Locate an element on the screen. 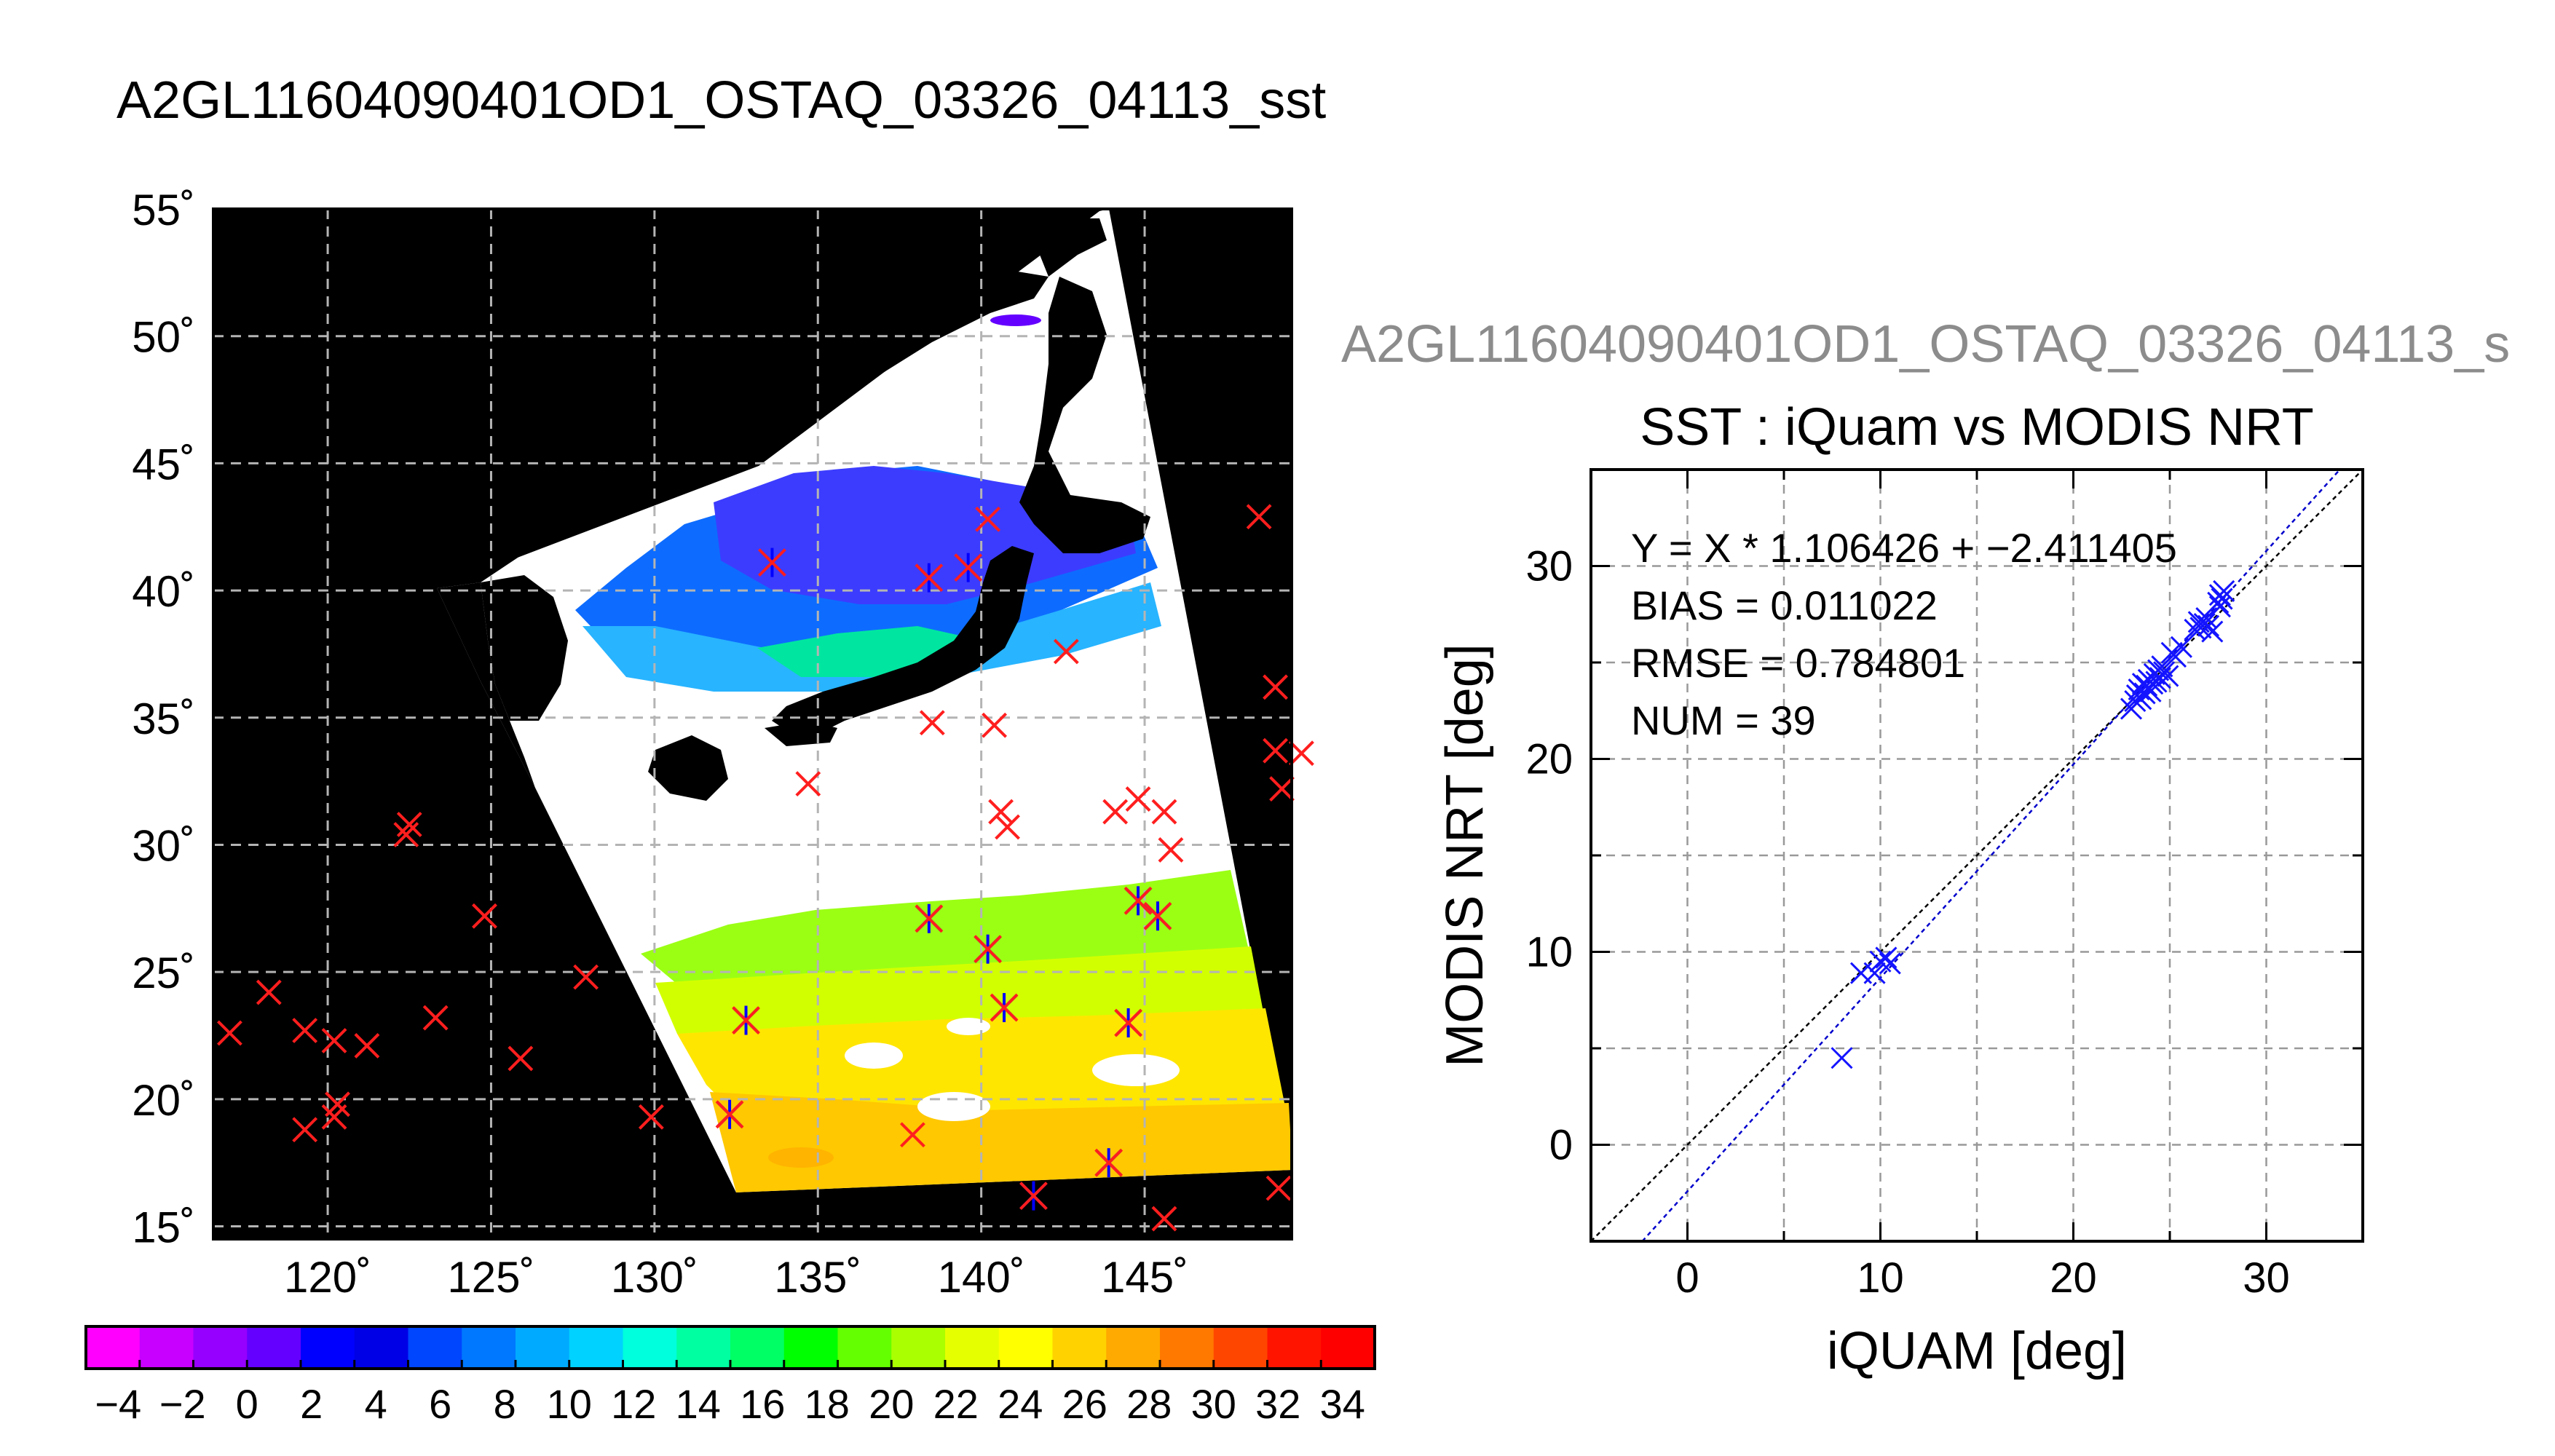 The height and width of the screenshot is (1456, 2555). stats-bias: BIAS = 0.011022 is located at coordinates (1784, 605).